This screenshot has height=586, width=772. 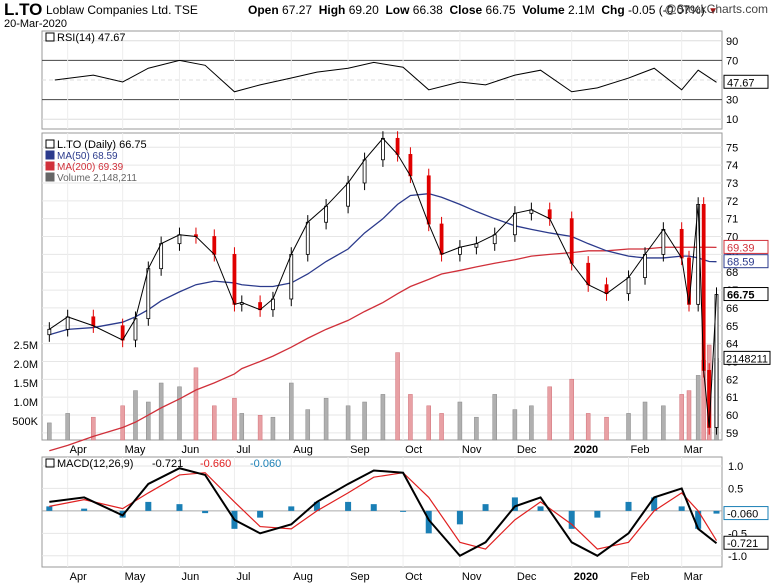 I want to click on high-label: High, so click(x=332, y=10).